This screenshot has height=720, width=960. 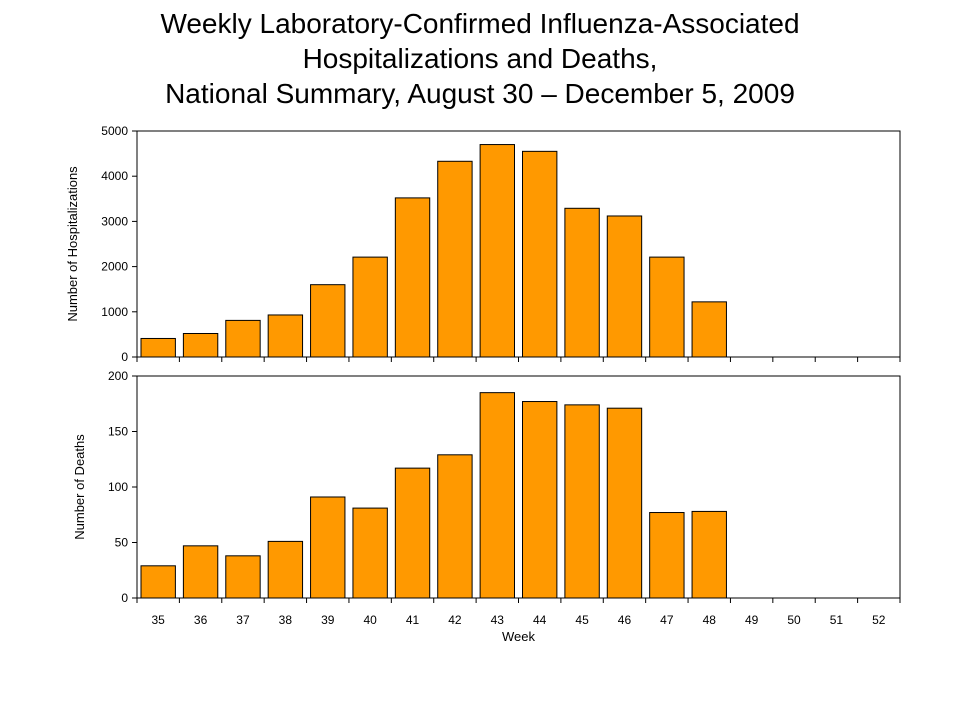 What do you see at coordinates (540, 620) in the screenshot?
I see `xtick-label-week-44: 44` at bounding box center [540, 620].